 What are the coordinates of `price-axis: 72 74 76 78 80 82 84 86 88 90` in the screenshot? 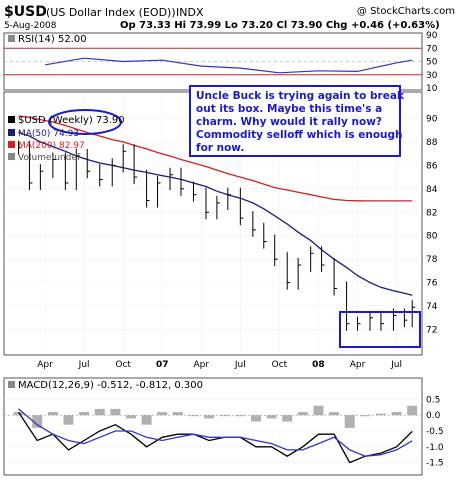 It's located at (432, 224).